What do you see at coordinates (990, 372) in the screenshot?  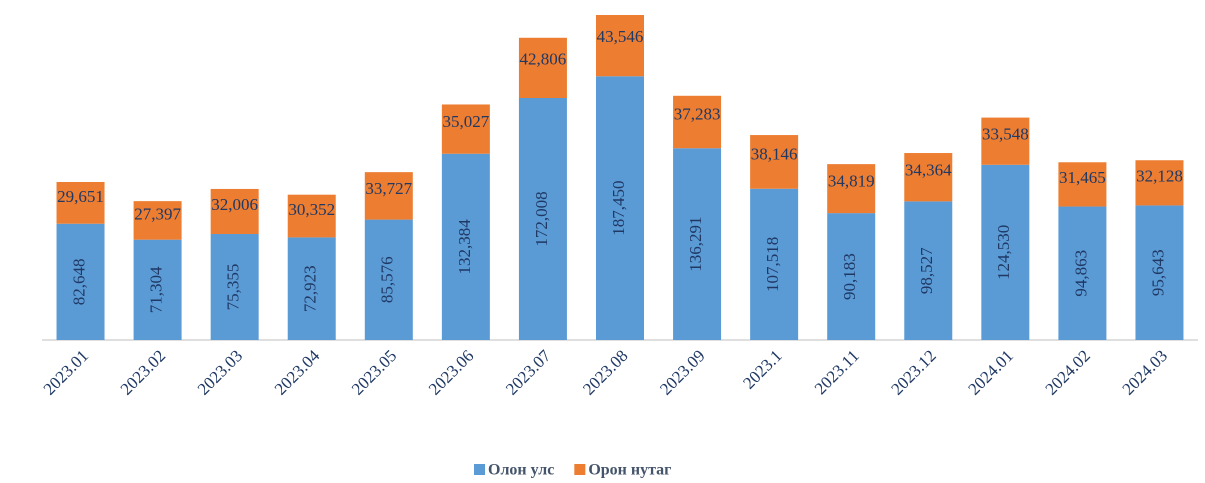 I see `x-tick-label: 2024.01` at bounding box center [990, 372].